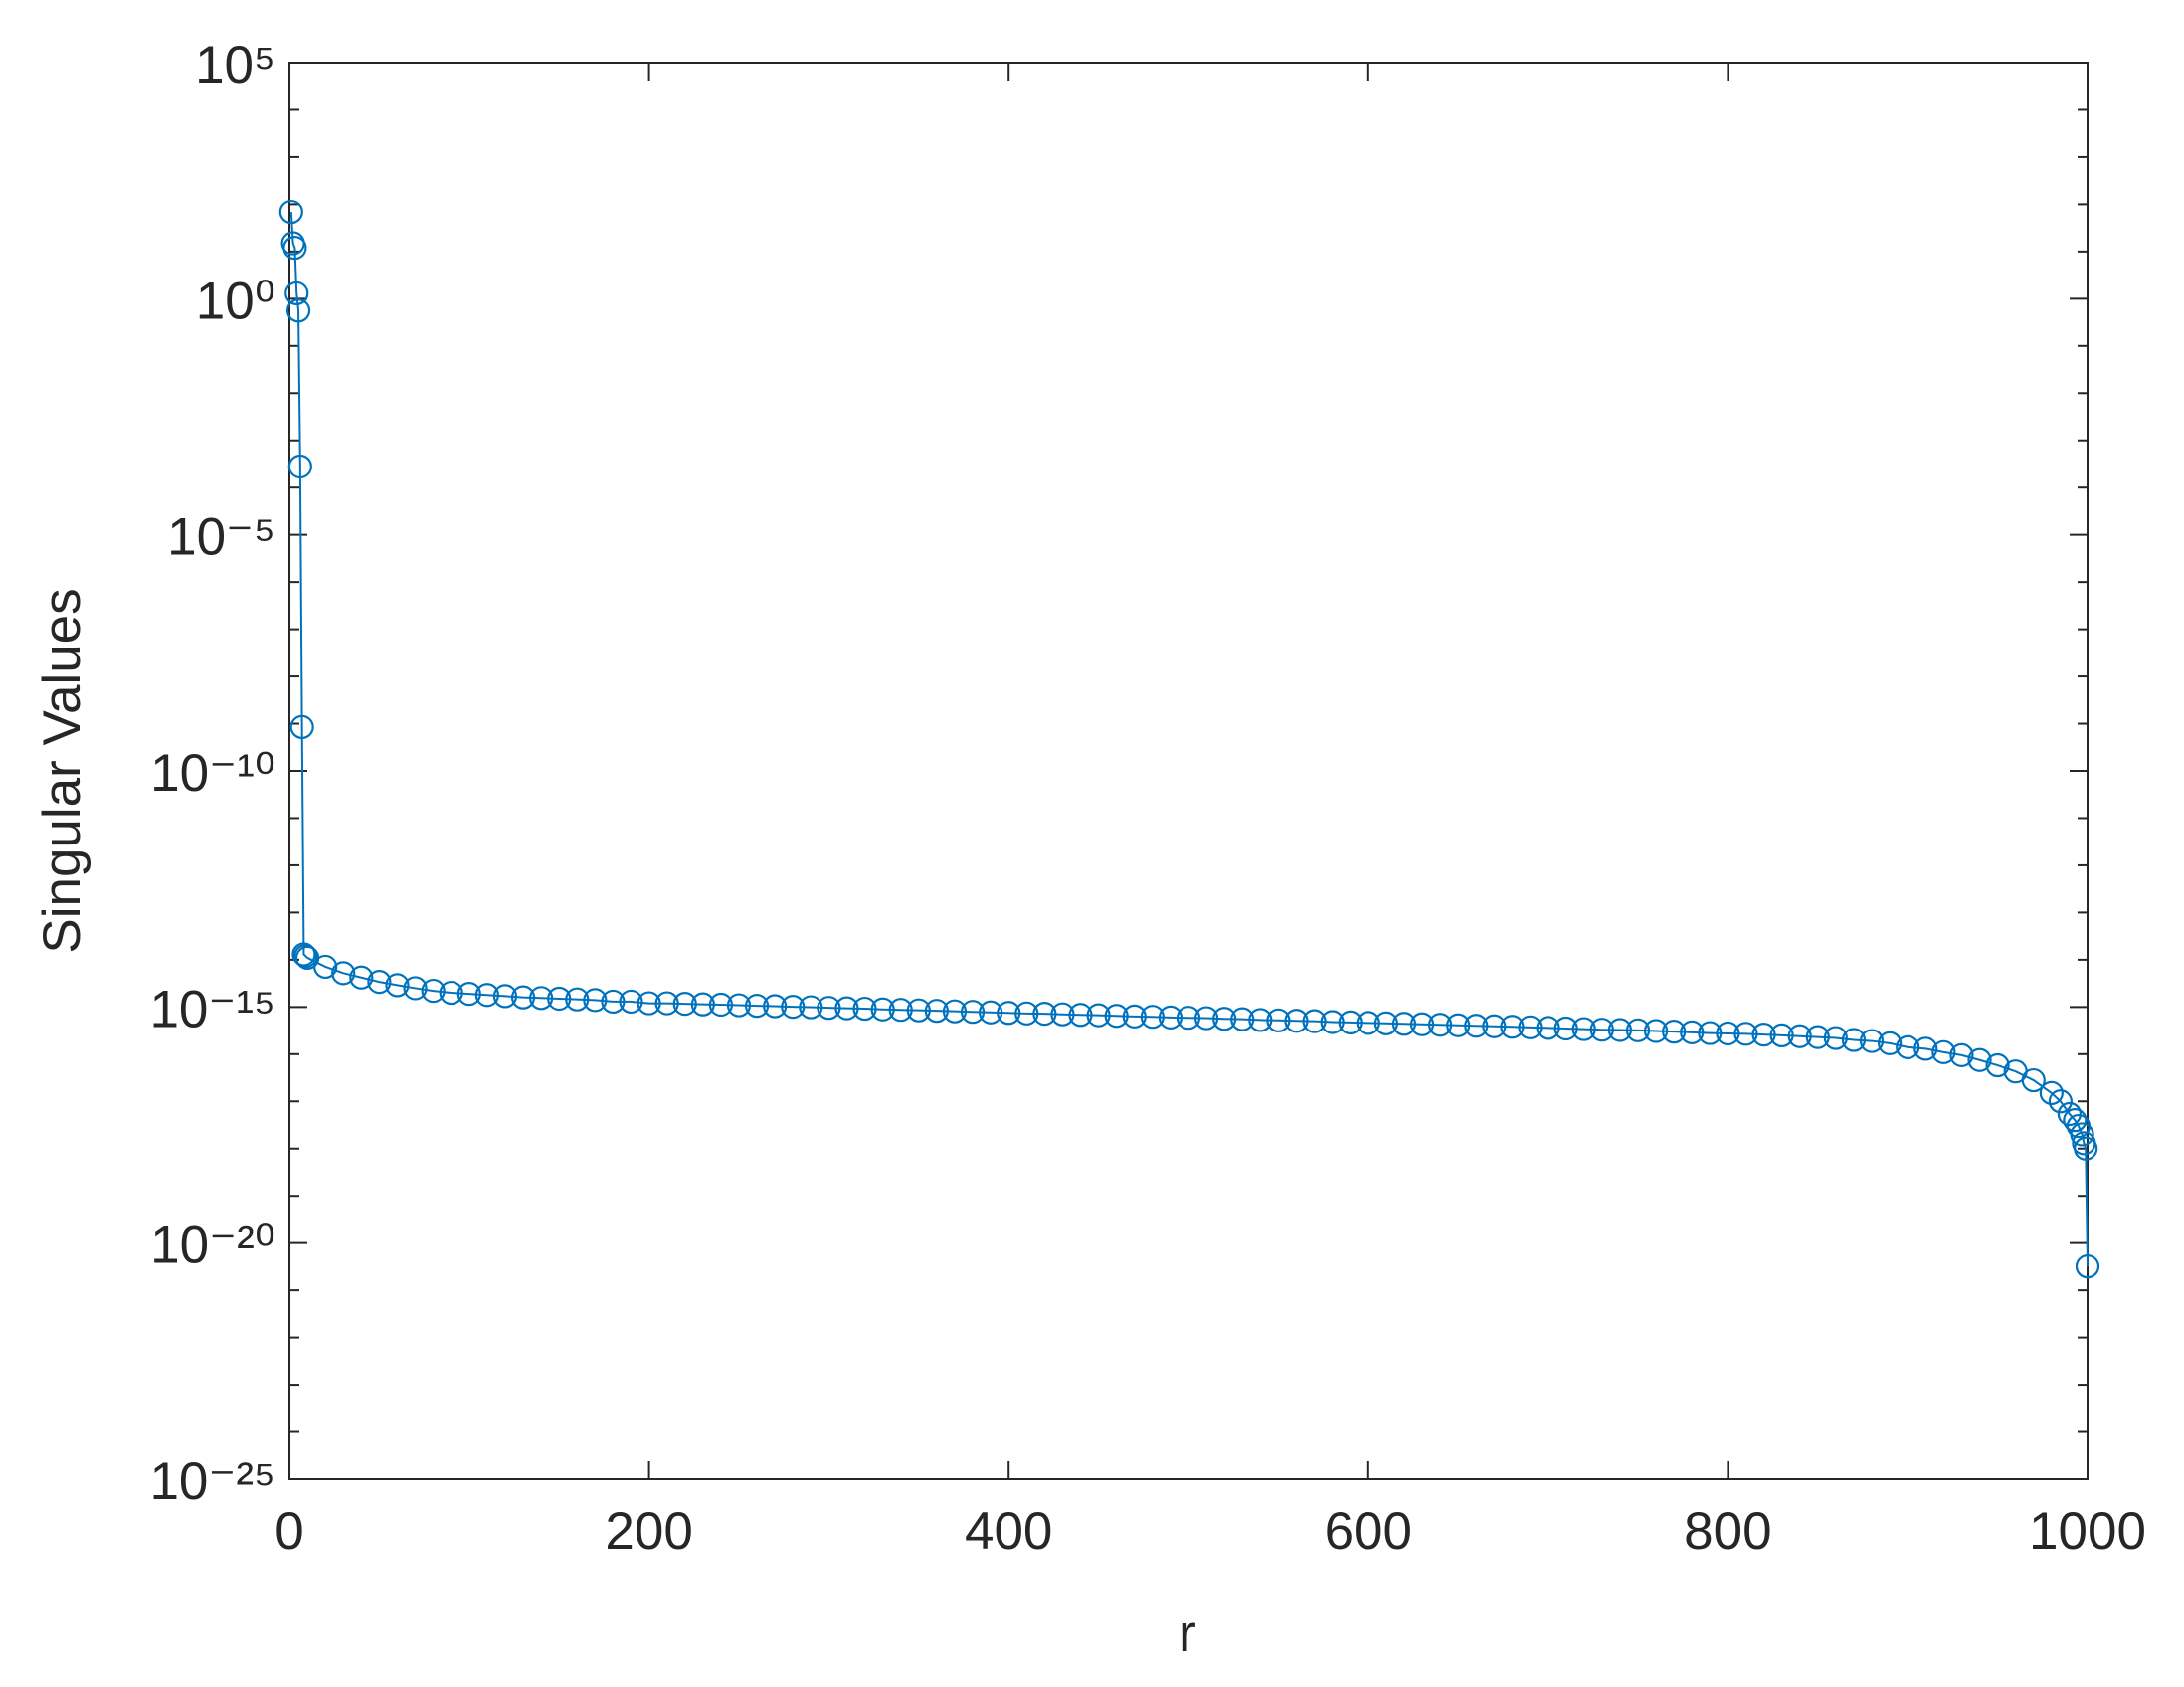 Image resolution: width=2184 pixels, height=1687 pixels. What do you see at coordinates (221, 537) in the screenshot?
I see `y-tick-label: 10⁻⁵` at bounding box center [221, 537].